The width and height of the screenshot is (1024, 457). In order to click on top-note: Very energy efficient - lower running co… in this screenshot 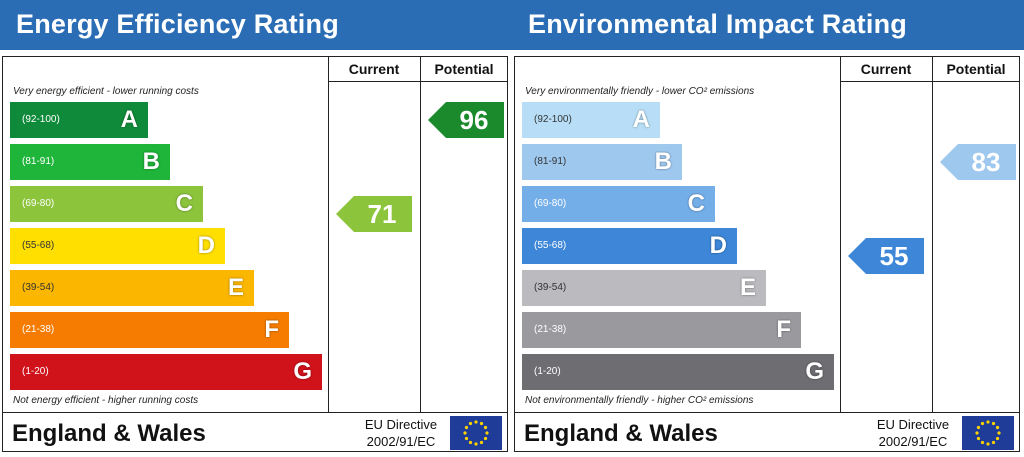, I will do `click(106, 91)`.